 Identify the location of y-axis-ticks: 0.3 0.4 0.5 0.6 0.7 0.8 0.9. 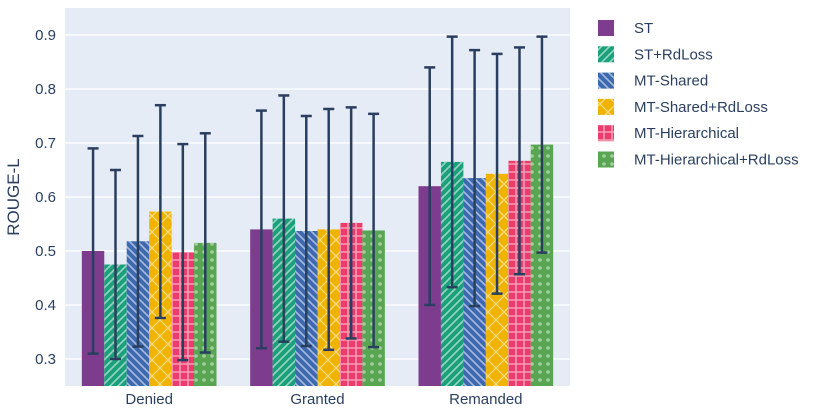
(45, 197).